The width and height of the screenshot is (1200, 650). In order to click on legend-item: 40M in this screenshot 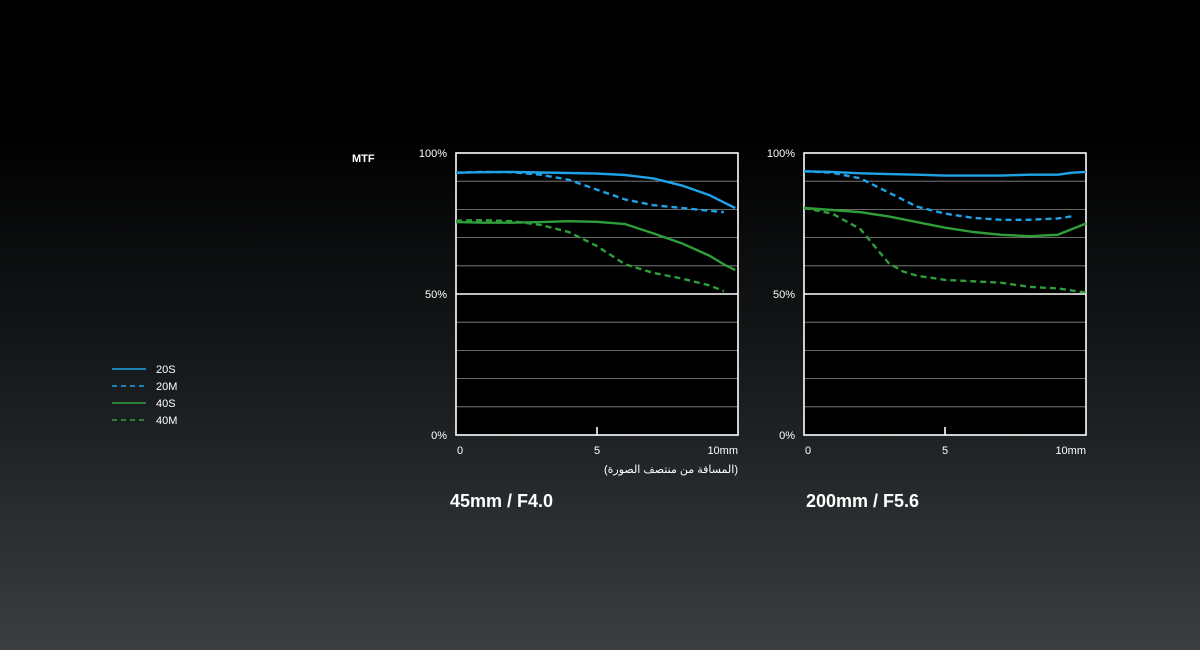, I will do `click(144, 421)`.